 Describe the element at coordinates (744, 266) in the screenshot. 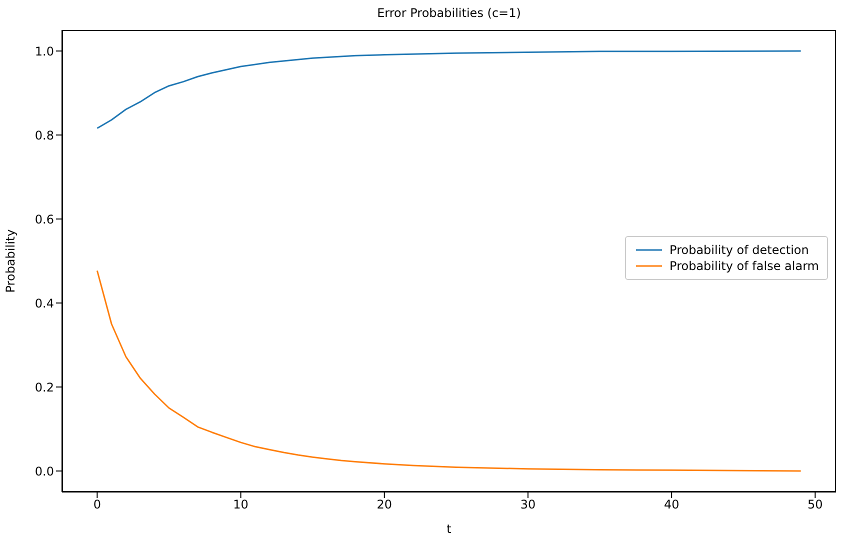

I see `legend-label: Probability of false alarm` at that location.